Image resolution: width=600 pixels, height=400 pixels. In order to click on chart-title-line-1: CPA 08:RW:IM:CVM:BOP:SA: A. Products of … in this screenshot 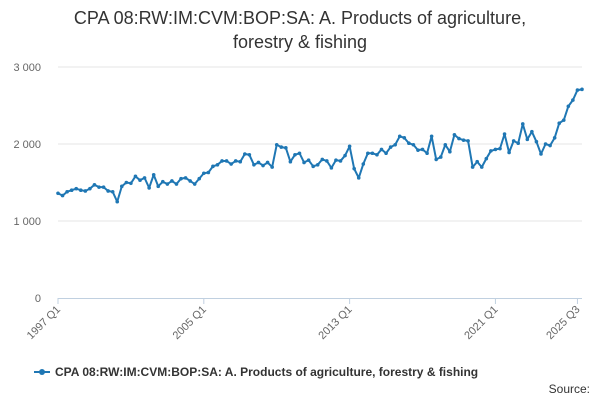, I will do `click(300, 18)`.